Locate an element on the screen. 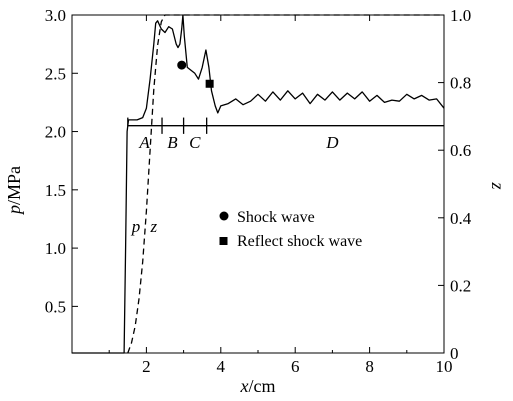 The height and width of the screenshot is (401, 513). y-left-tick-label: 2.5 is located at coordinates (55, 73).